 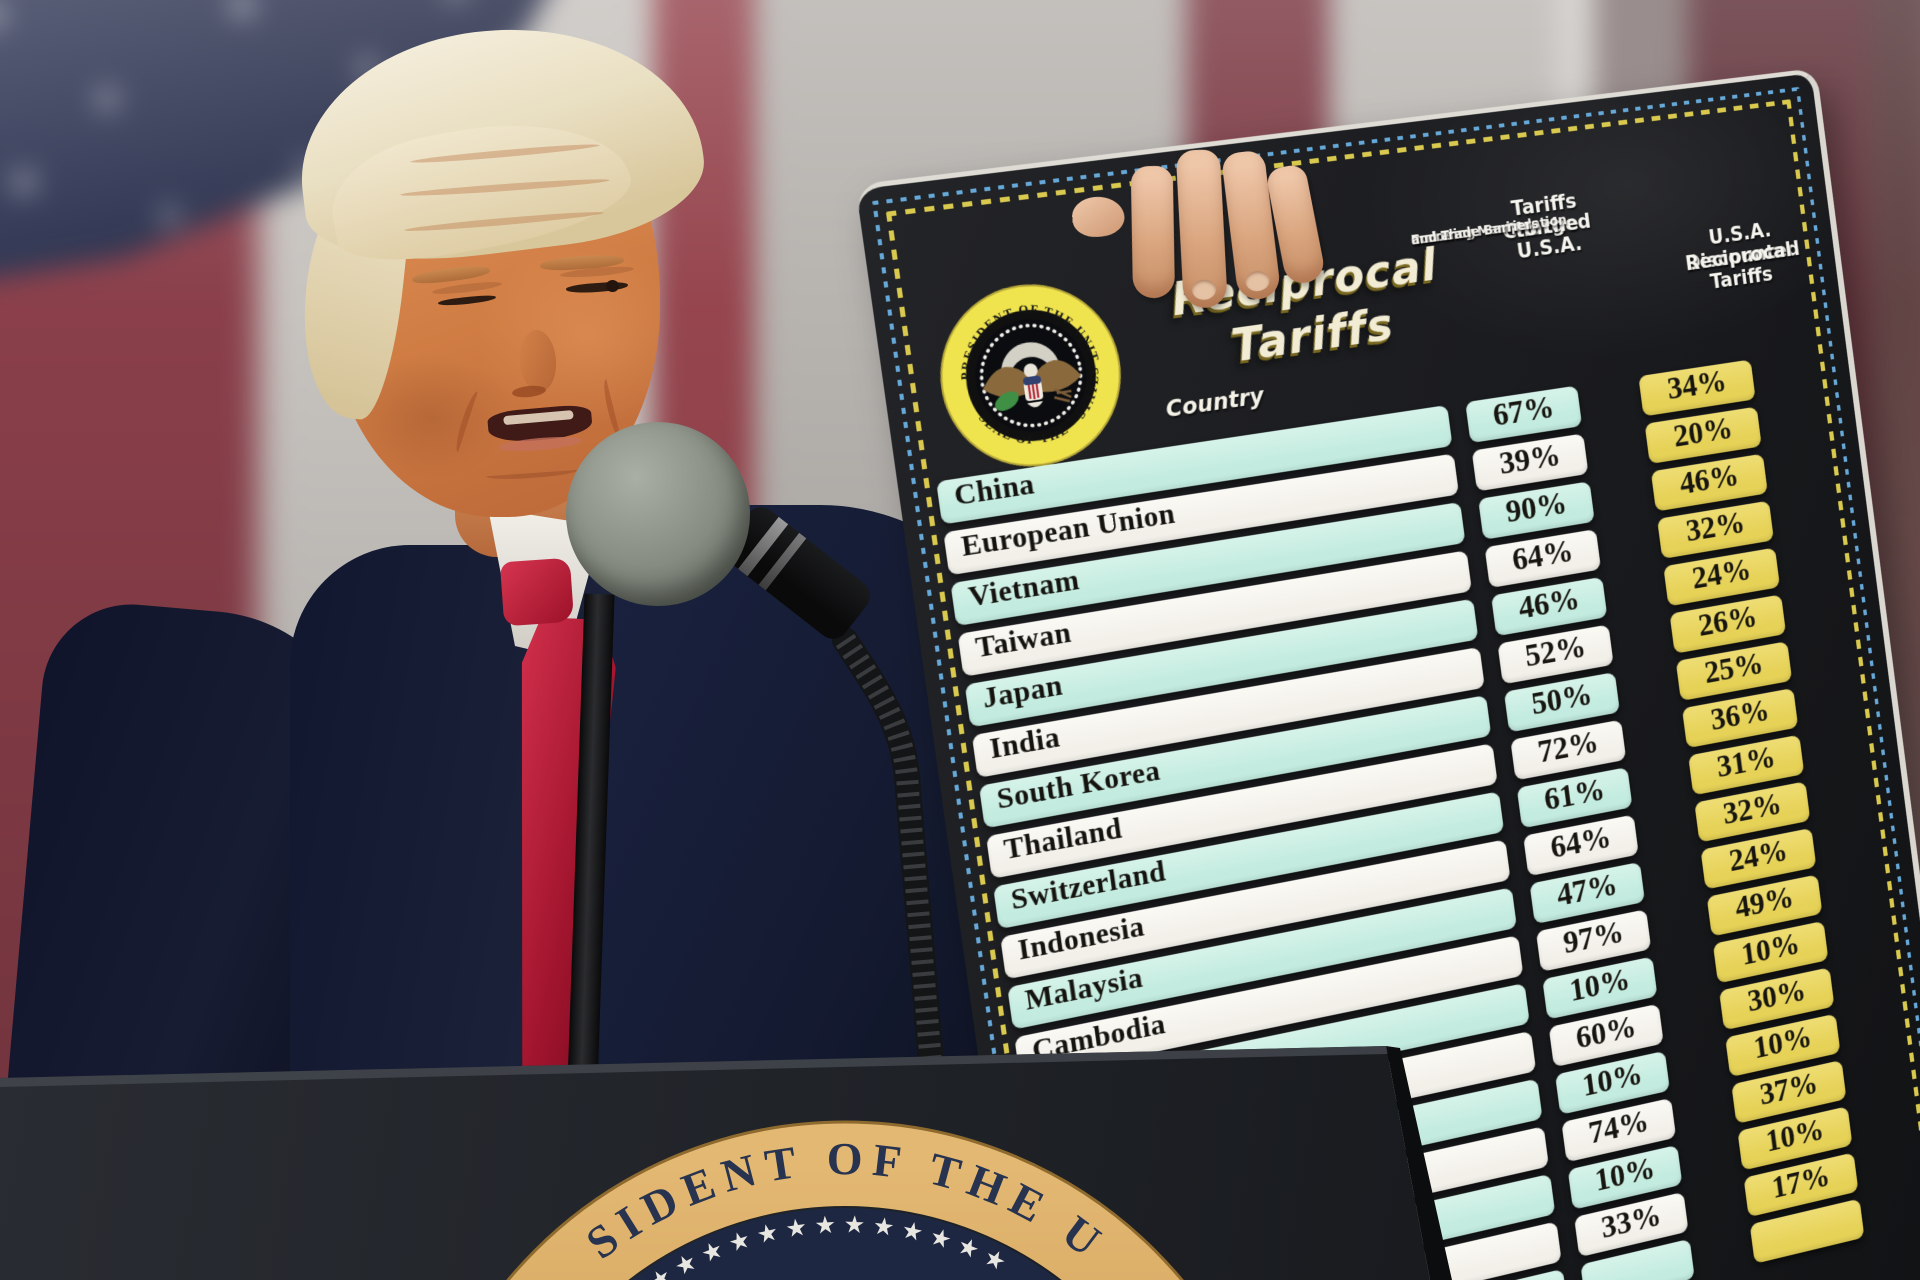 What do you see at coordinates (1098, 216) in the screenshot?
I see `thumb` at bounding box center [1098, 216].